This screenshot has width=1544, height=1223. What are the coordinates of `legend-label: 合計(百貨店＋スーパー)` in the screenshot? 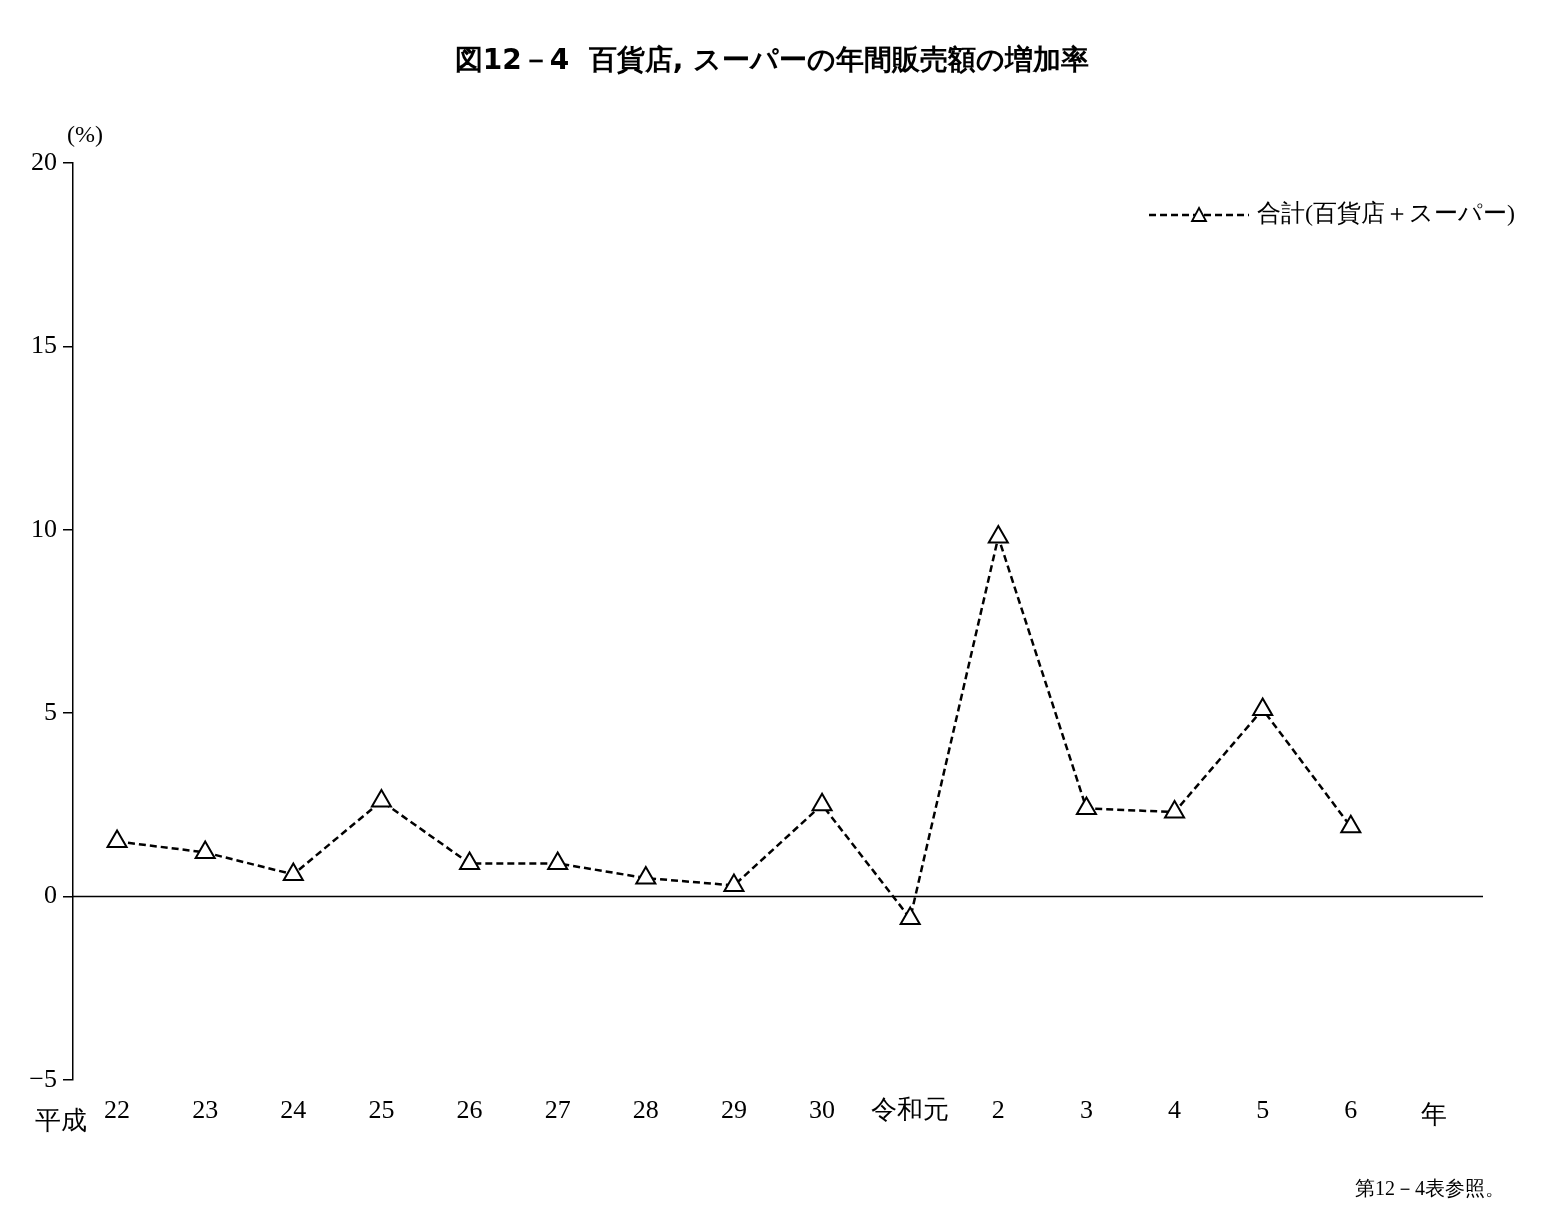 It's located at (1386, 213).